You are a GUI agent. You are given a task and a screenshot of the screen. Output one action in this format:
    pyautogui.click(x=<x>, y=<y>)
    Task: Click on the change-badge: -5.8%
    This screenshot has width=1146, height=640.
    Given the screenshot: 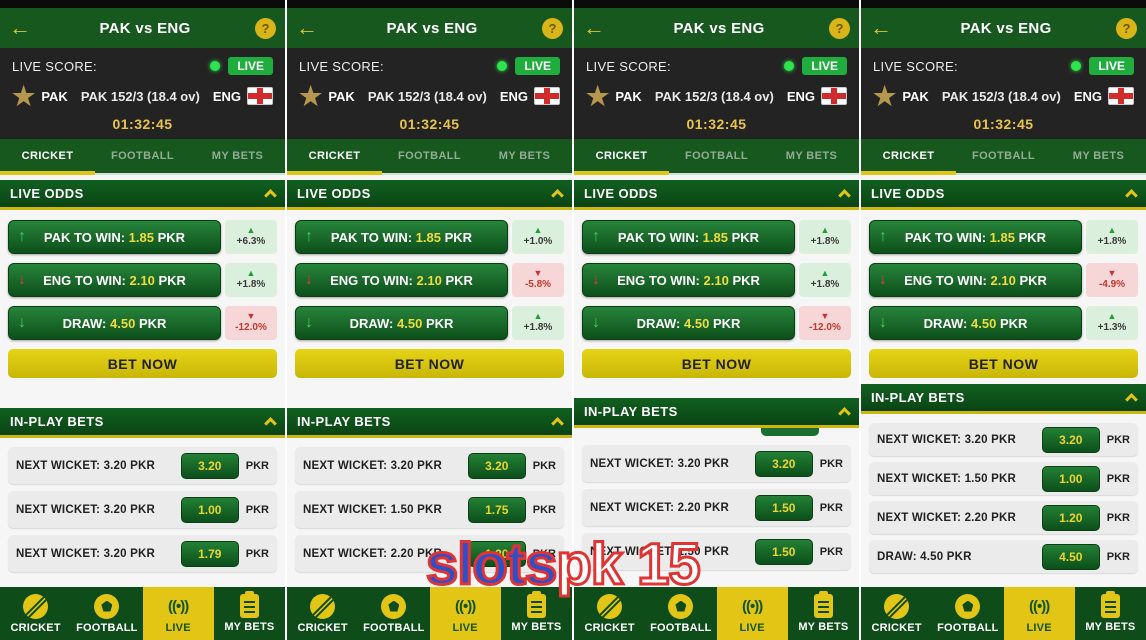 What is the action you would take?
    pyautogui.click(x=538, y=280)
    